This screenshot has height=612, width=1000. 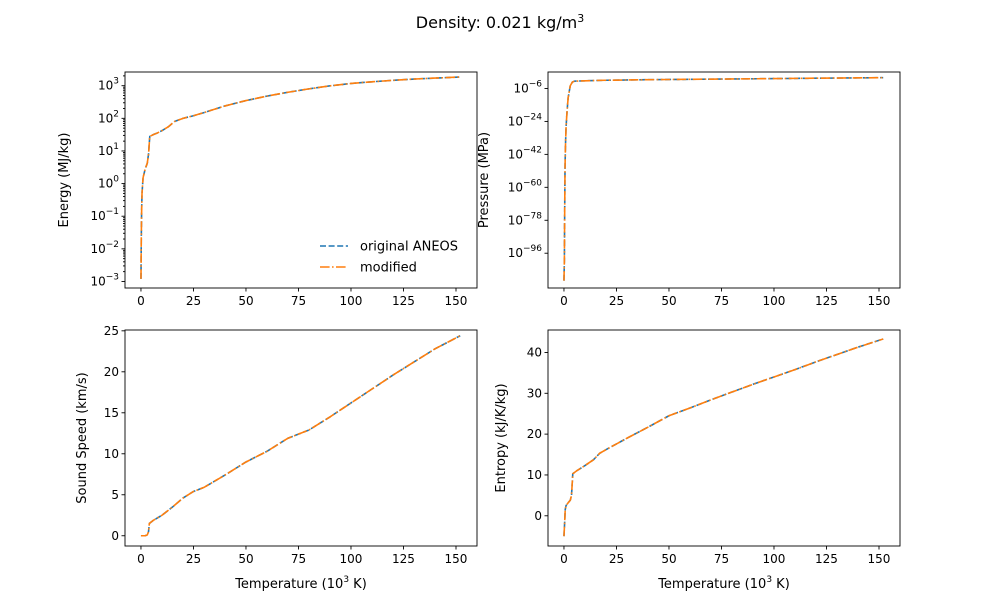 I want to click on y-tick-label: 5, so click(x=115, y=495).